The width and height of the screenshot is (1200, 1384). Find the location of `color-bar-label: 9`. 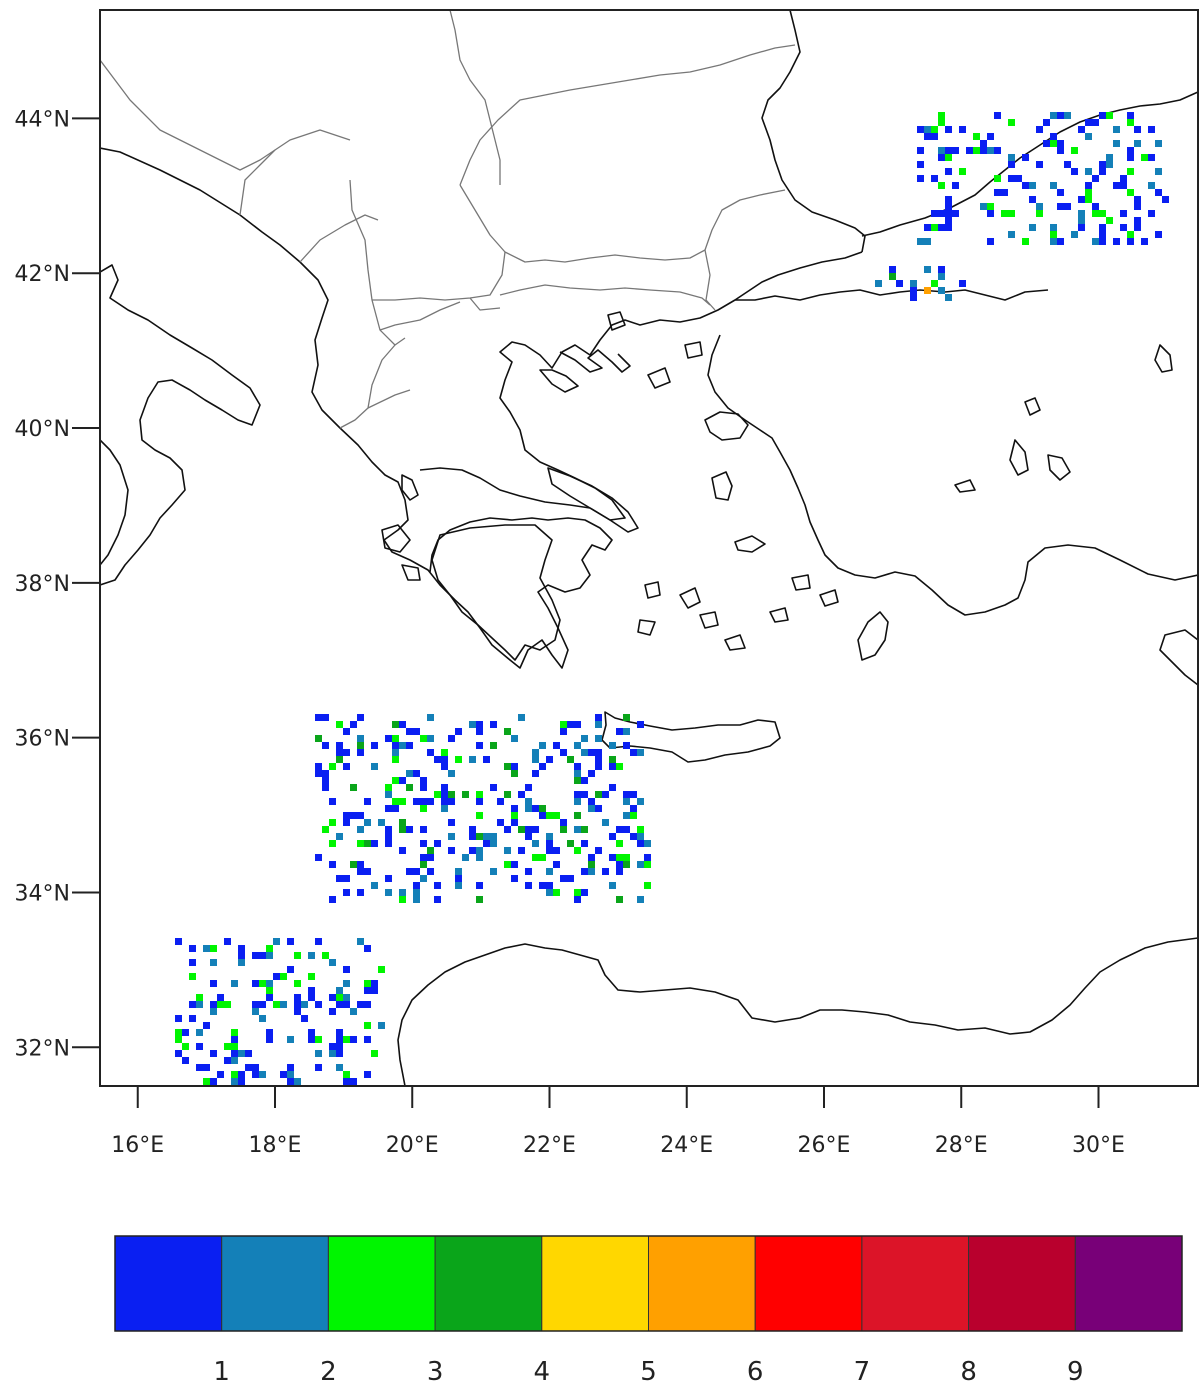

color-bar-label: 9 is located at coordinates (1075, 1370).